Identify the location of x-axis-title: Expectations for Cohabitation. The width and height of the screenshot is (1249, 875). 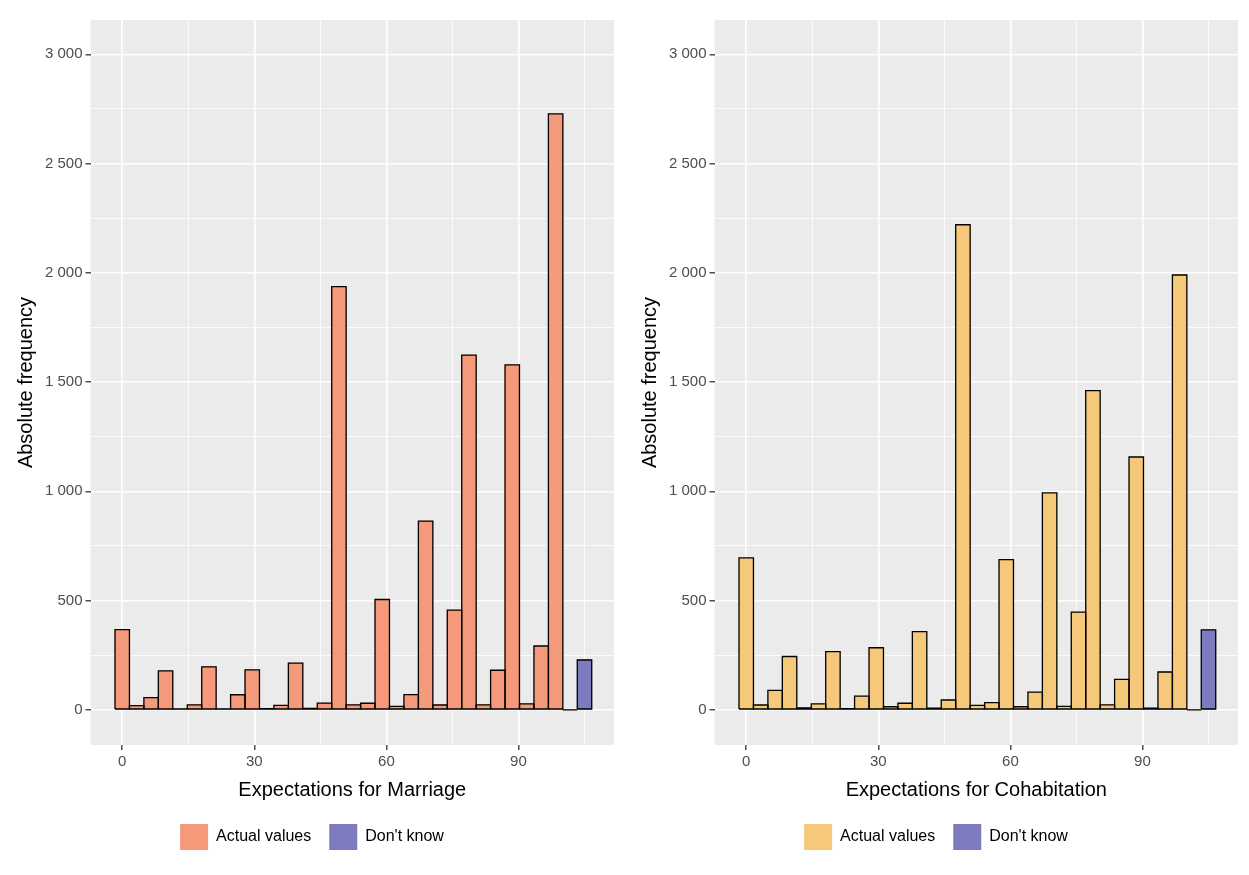
(976, 788).